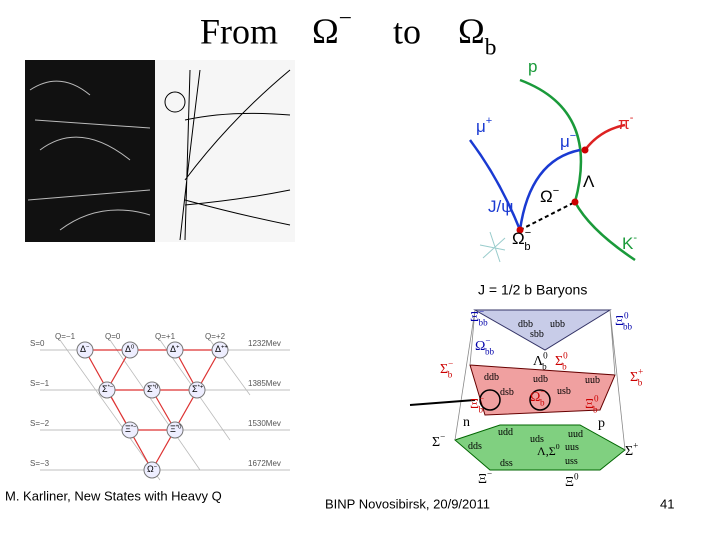 Image resolution: width=720 pixels, height=540 pixels. What do you see at coordinates (65, 336) in the screenshot?
I see `charge-label: Q=−1` at bounding box center [65, 336].